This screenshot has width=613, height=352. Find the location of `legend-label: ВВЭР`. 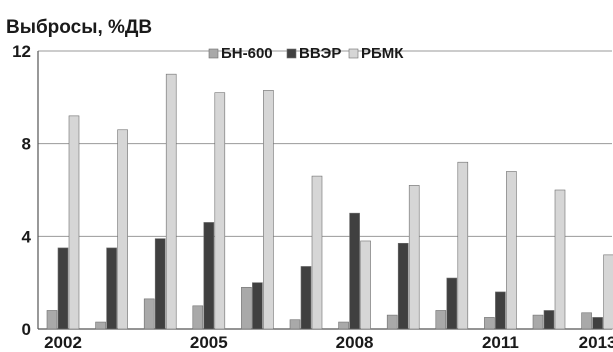

legend-label: ВВЭР is located at coordinates (320, 53).